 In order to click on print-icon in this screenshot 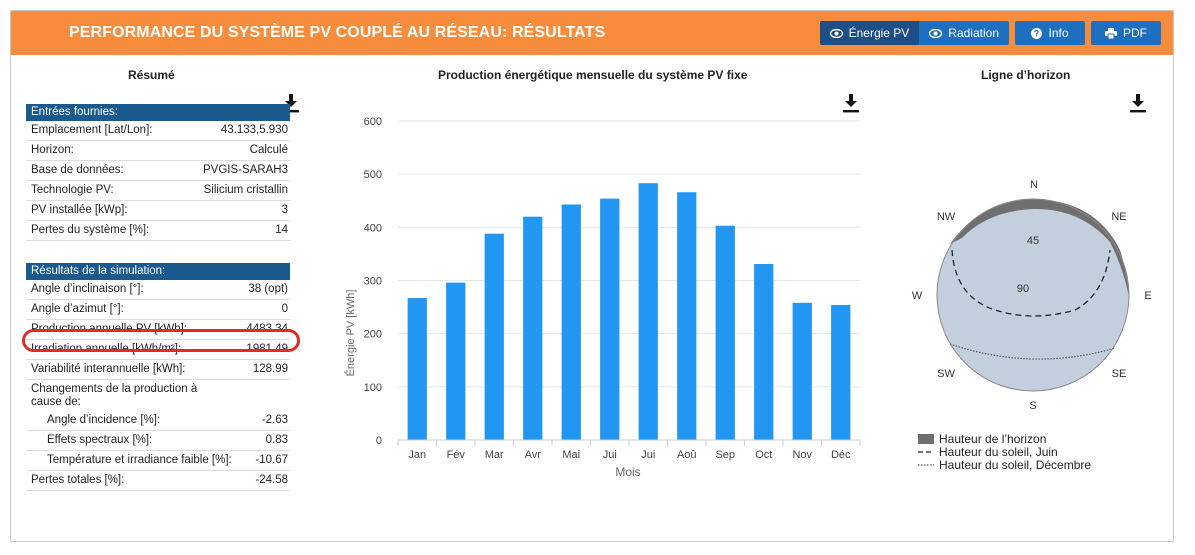, I will do `click(1111, 33)`.